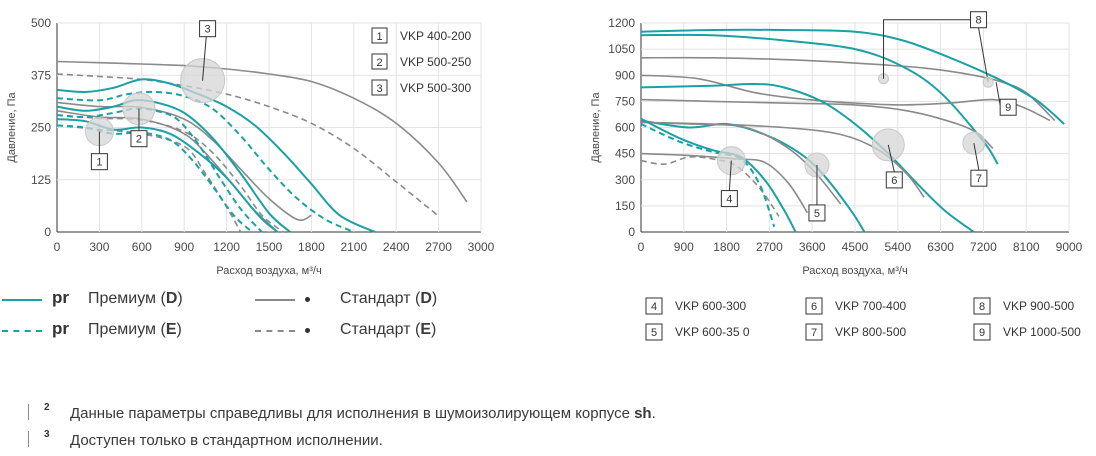 The image size is (1096, 456). Describe the element at coordinates (625, 154) in the screenshot. I see `y-tick-label: 450` at that location.